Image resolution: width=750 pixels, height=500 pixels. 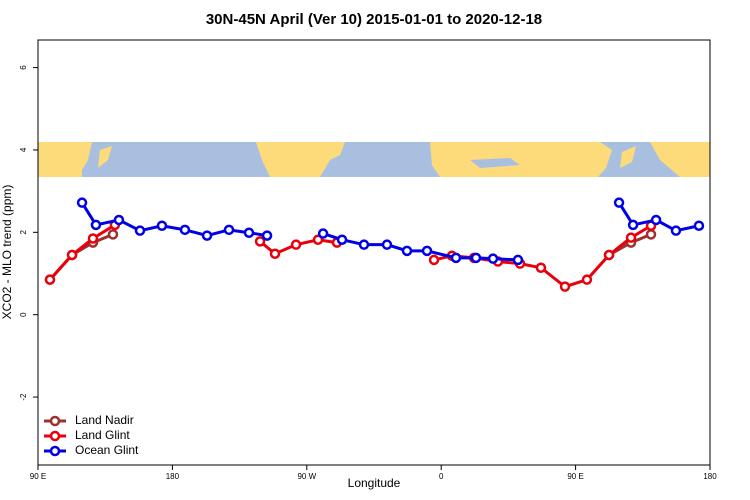 What do you see at coordinates (441, 476) in the screenshot?
I see `x-tick-label: 0` at bounding box center [441, 476].